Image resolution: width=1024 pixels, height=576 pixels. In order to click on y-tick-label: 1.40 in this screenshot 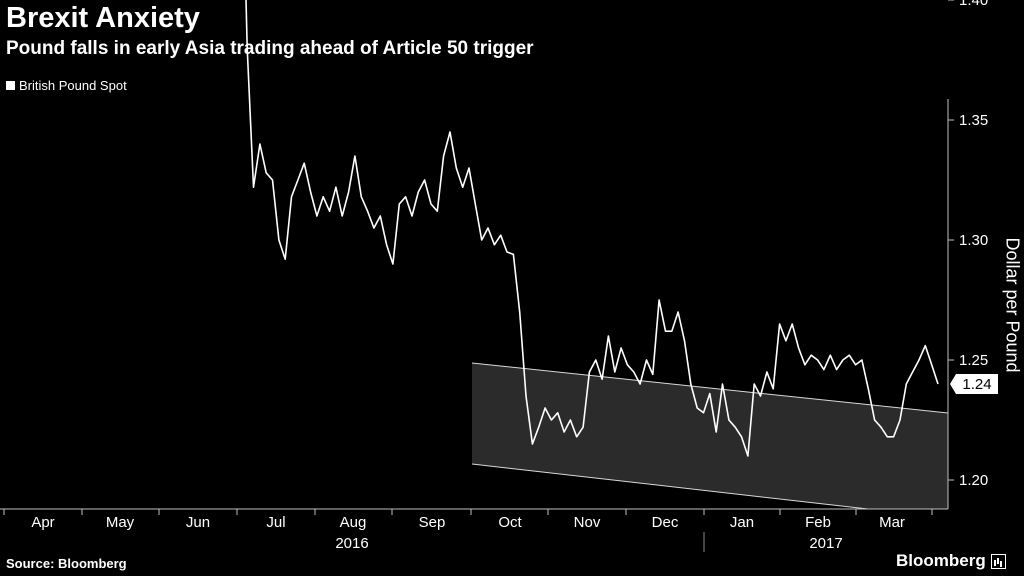, I will do `click(973, 4)`.